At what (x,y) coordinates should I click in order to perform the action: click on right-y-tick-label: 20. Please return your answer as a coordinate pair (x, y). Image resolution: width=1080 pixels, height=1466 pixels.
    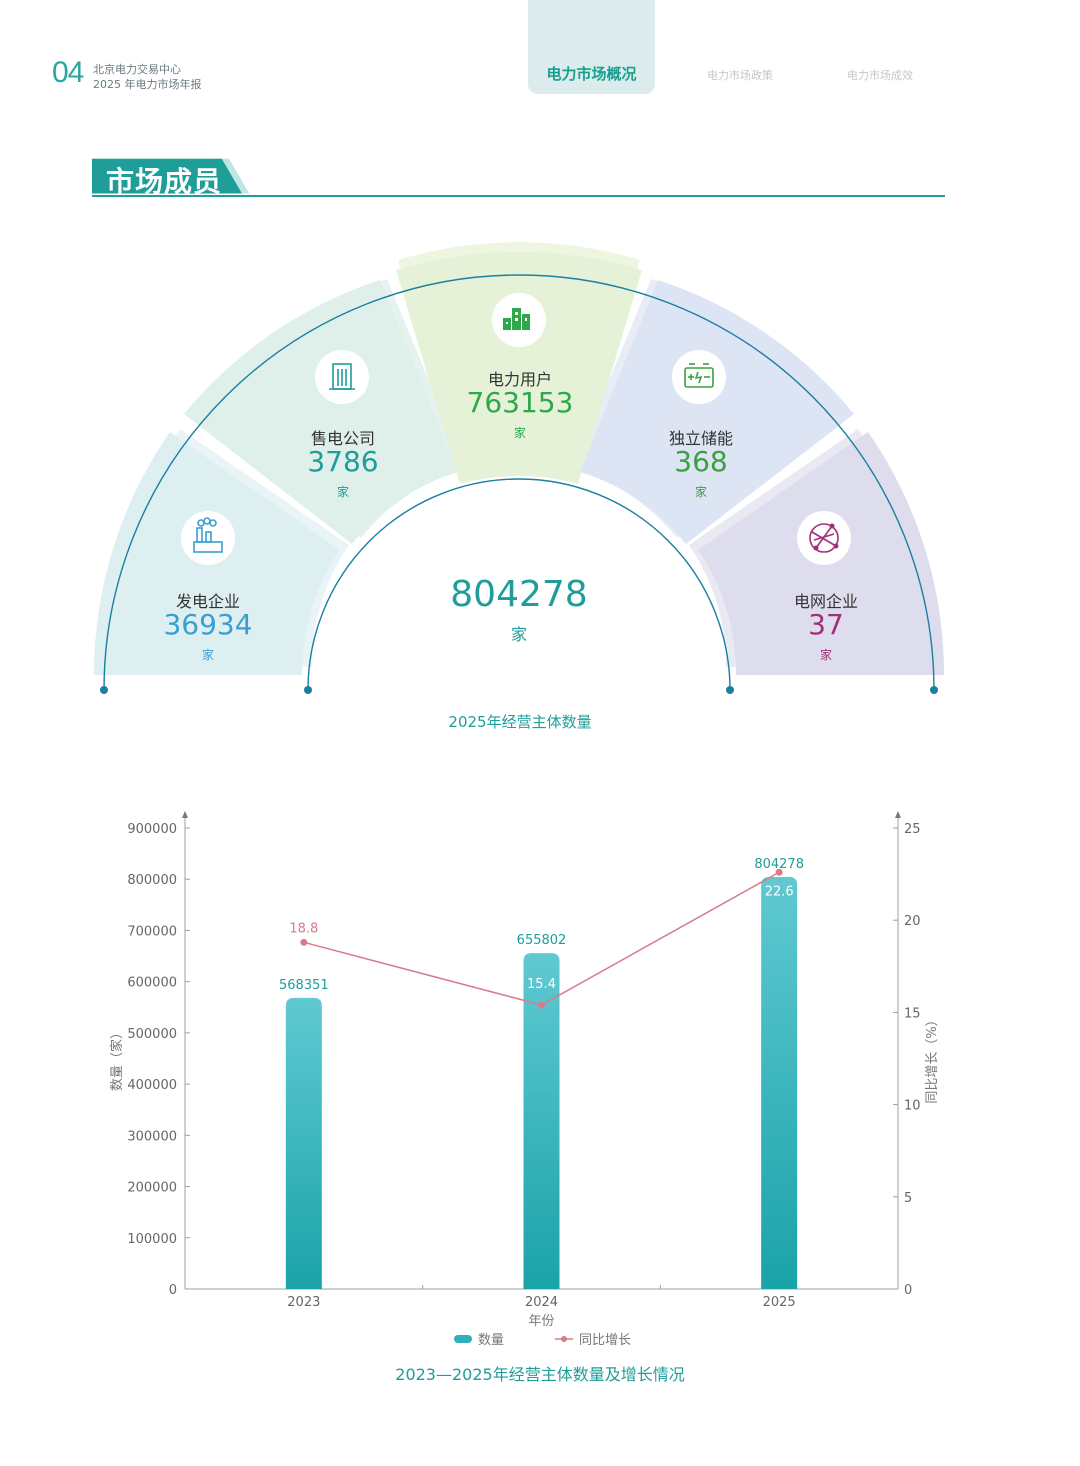
    Looking at the image, I should click on (912, 921).